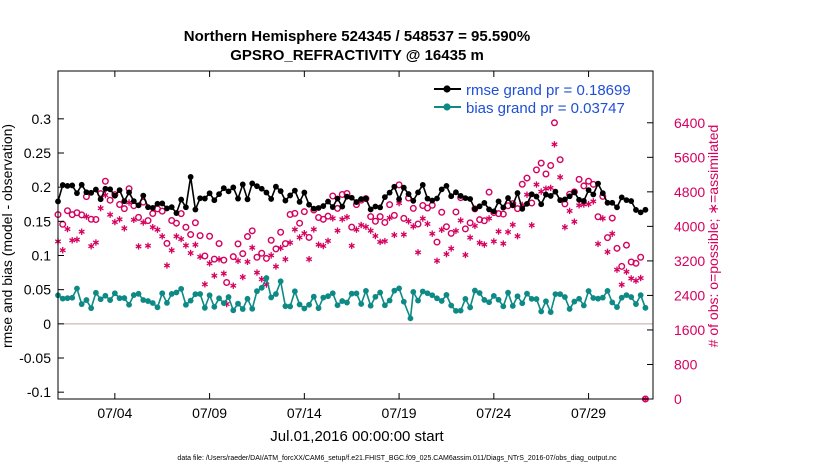  I want to click on left-tick-label: 0.1, so click(42, 256).